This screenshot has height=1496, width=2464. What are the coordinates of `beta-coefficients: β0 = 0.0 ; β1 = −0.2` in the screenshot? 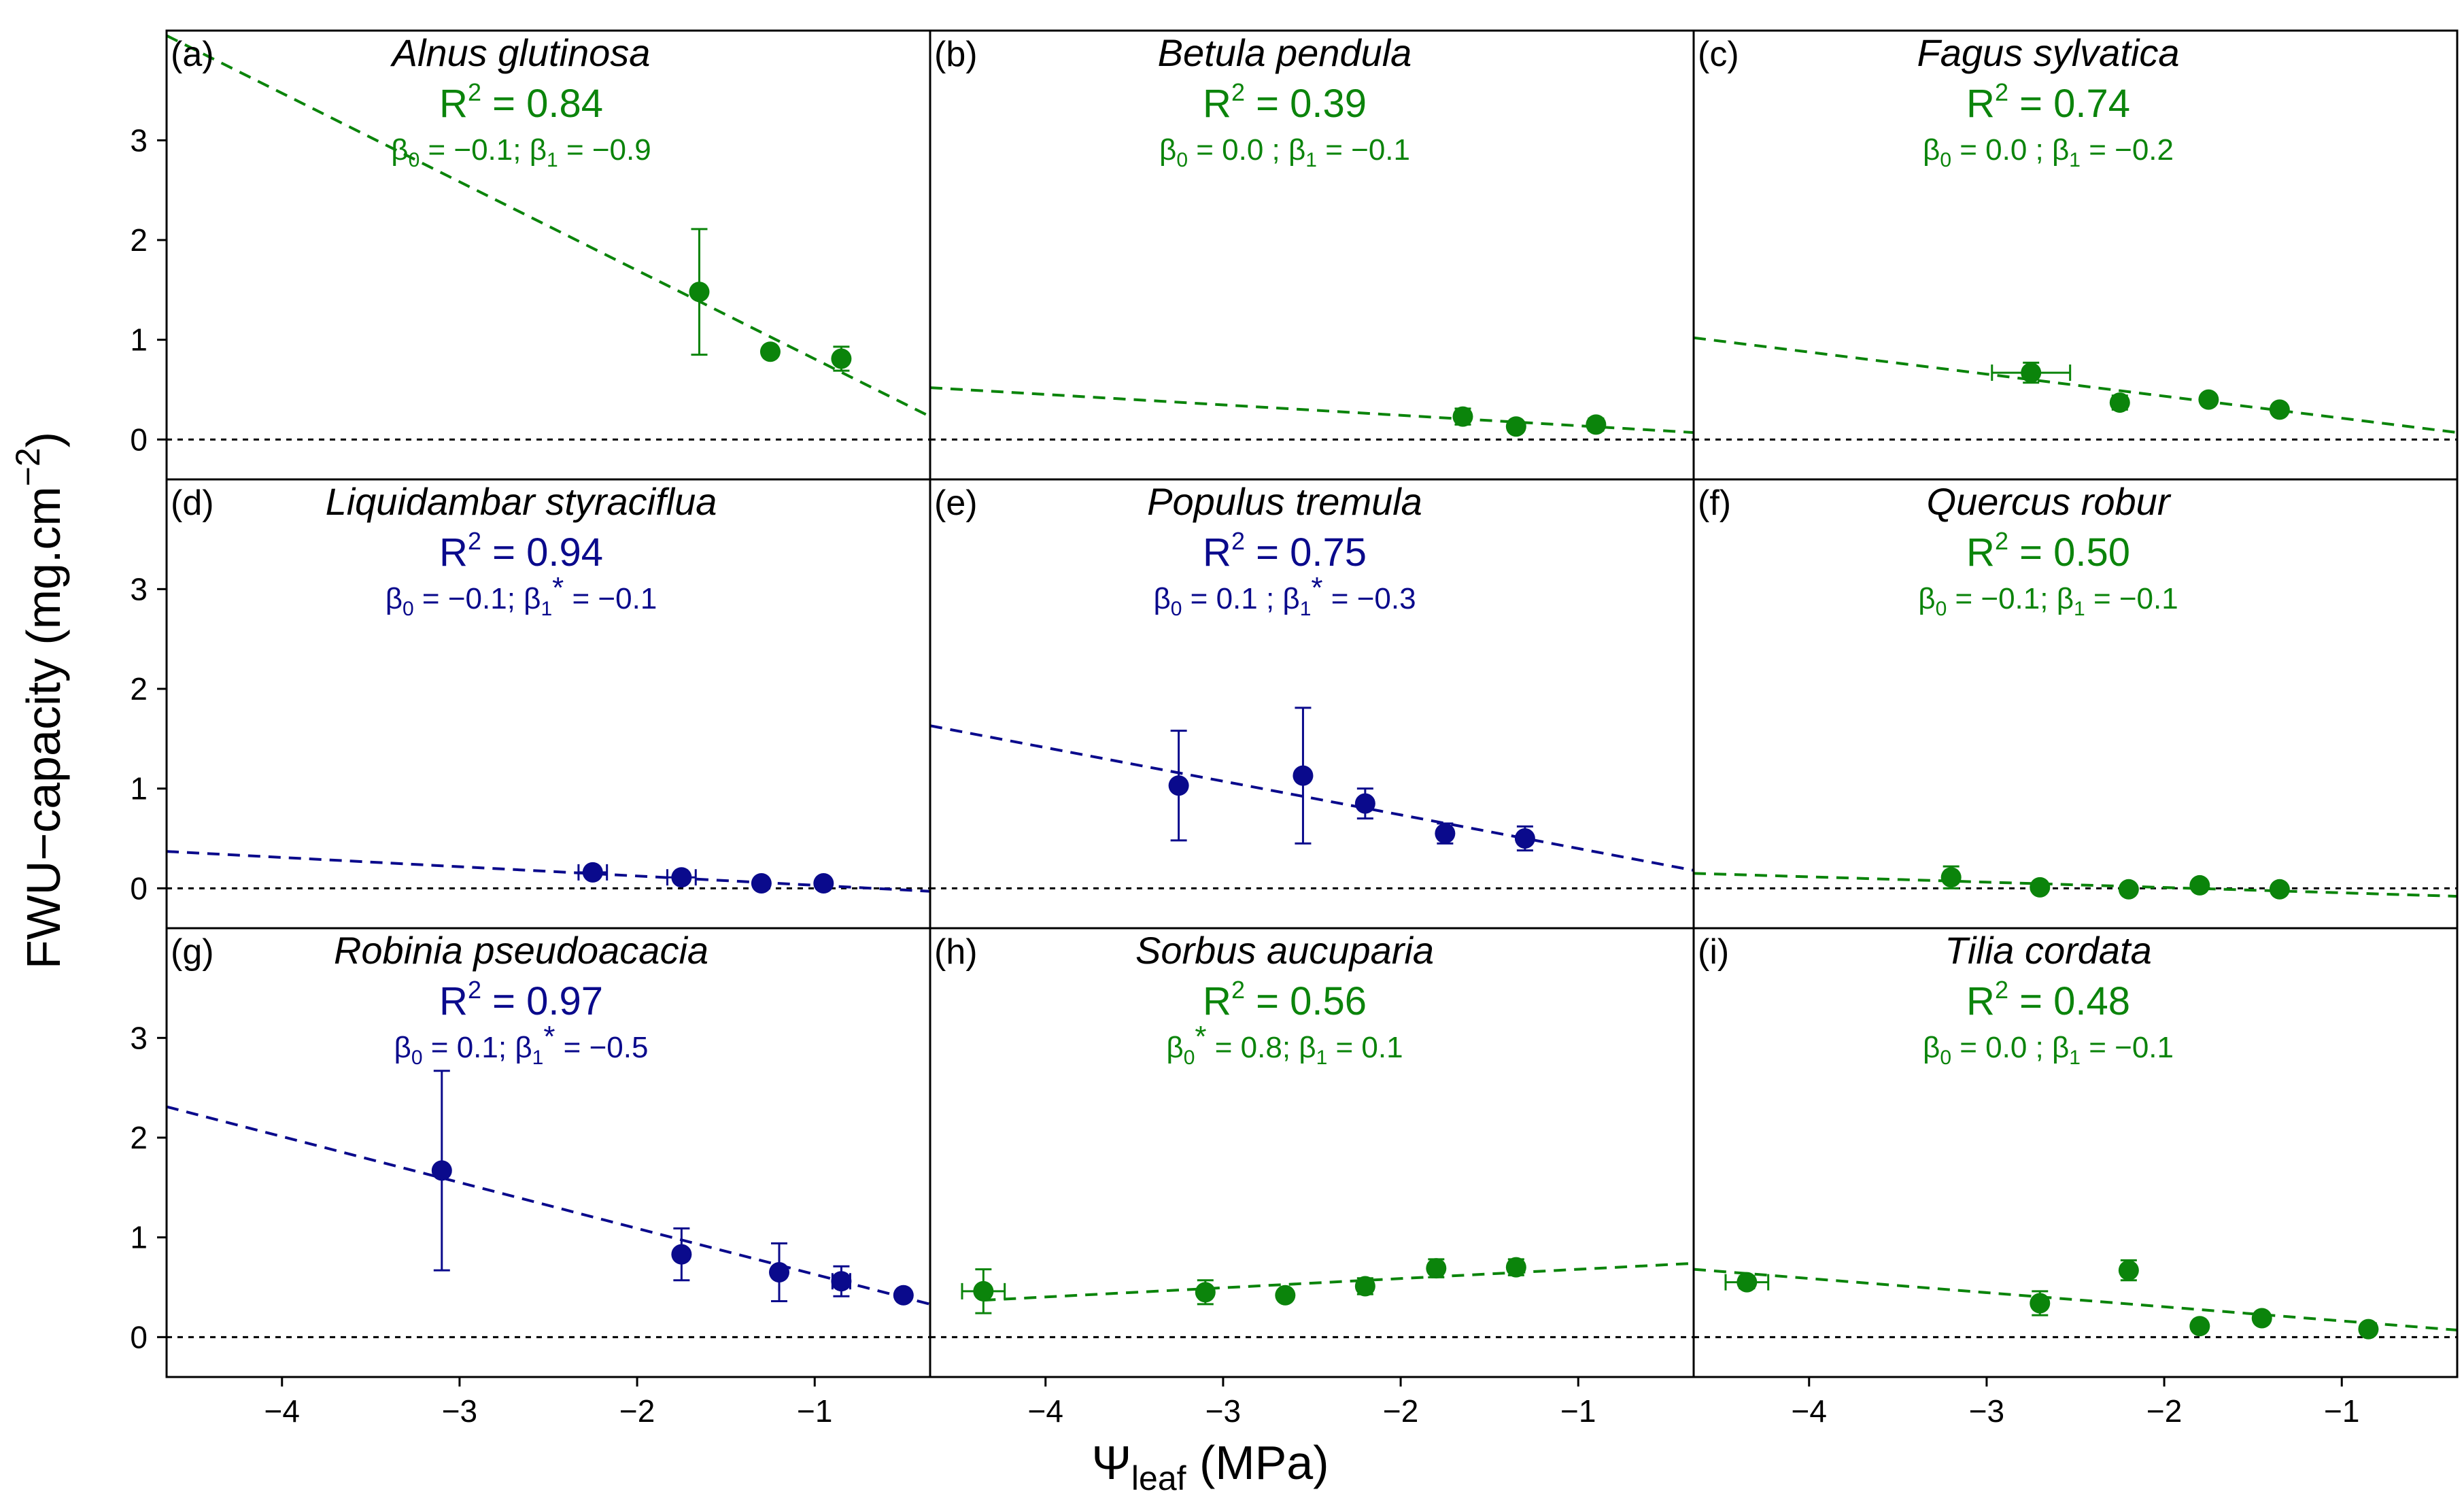 It's located at (2048, 152).